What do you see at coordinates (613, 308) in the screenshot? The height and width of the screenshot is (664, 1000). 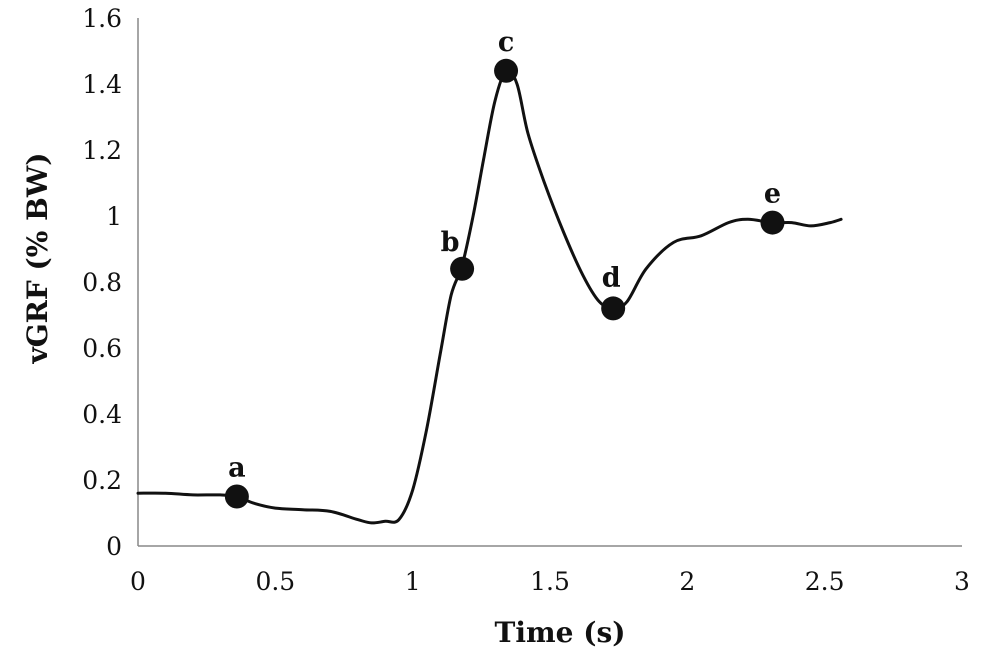 I see `event-point-d` at bounding box center [613, 308].